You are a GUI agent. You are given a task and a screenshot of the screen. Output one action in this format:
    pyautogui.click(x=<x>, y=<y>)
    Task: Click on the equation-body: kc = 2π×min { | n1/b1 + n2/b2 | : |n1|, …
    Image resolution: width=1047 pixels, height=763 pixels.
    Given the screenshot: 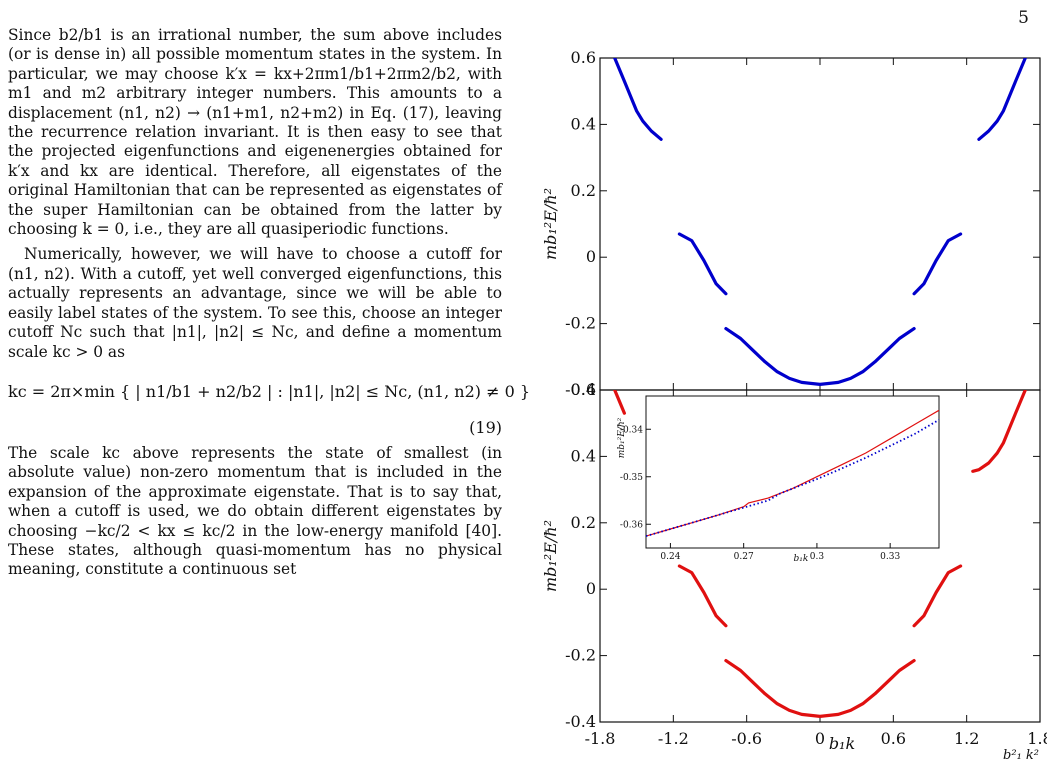 What is the action you would take?
    pyautogui.click(x=269, y=391)
    